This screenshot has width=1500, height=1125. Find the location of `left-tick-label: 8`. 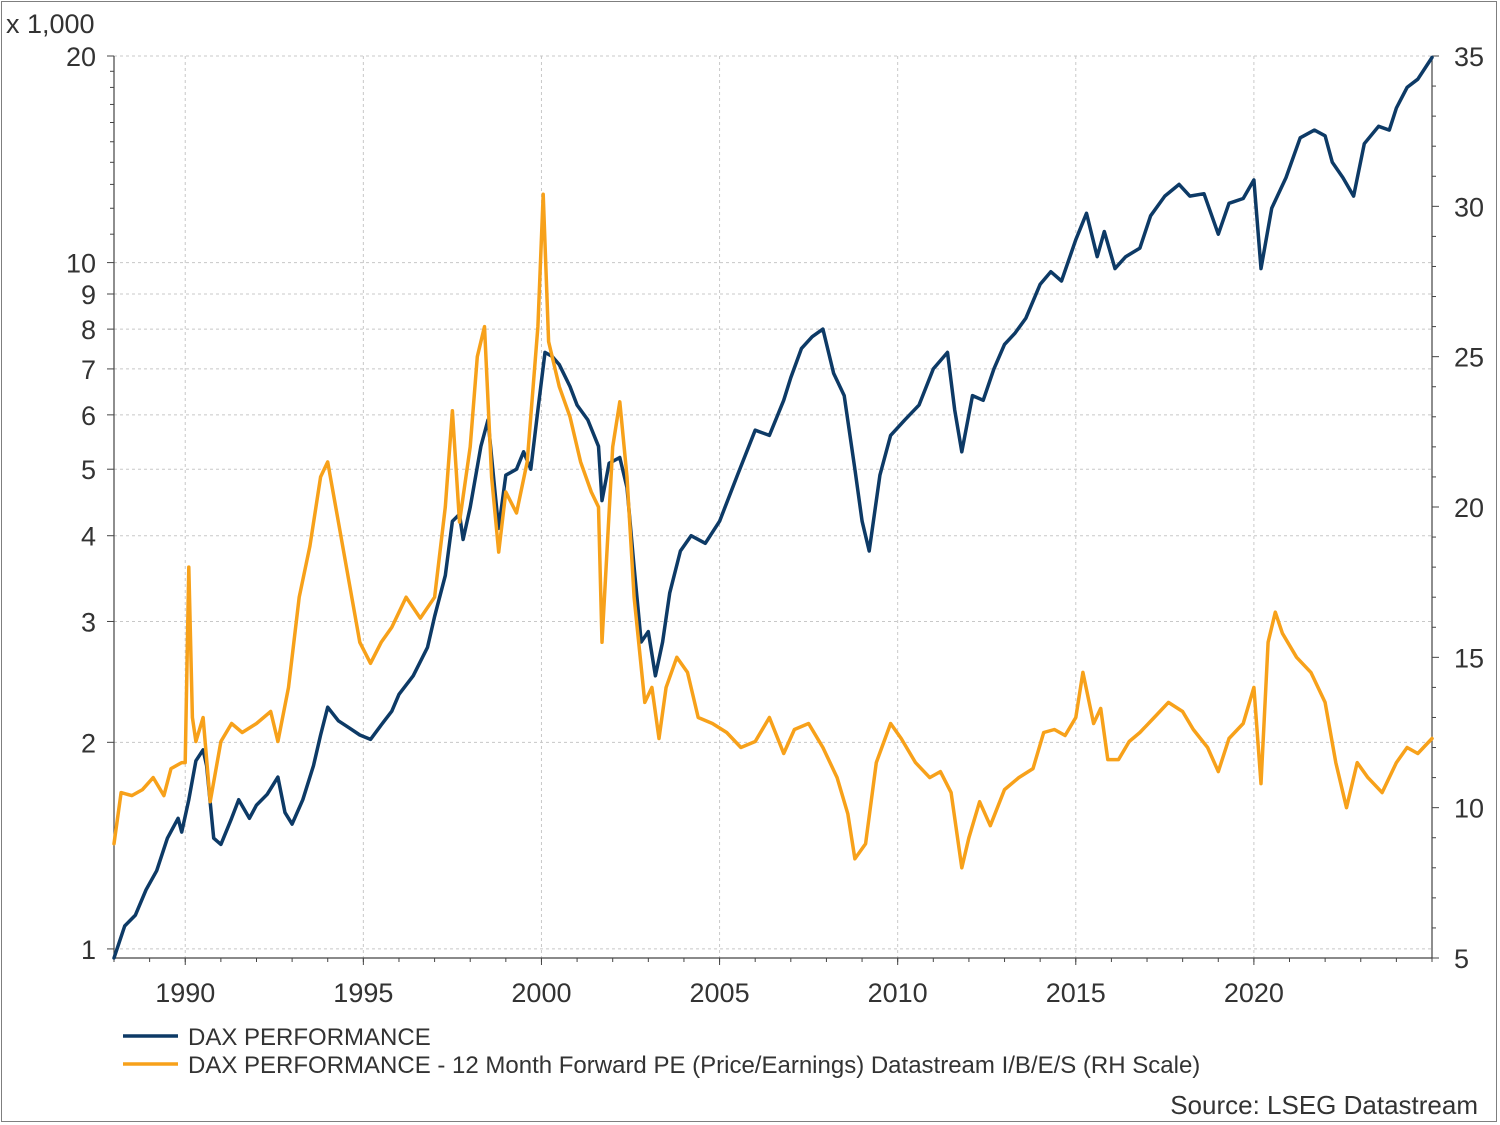

left-tick-label: 8 is located at coordinates (88, 330).